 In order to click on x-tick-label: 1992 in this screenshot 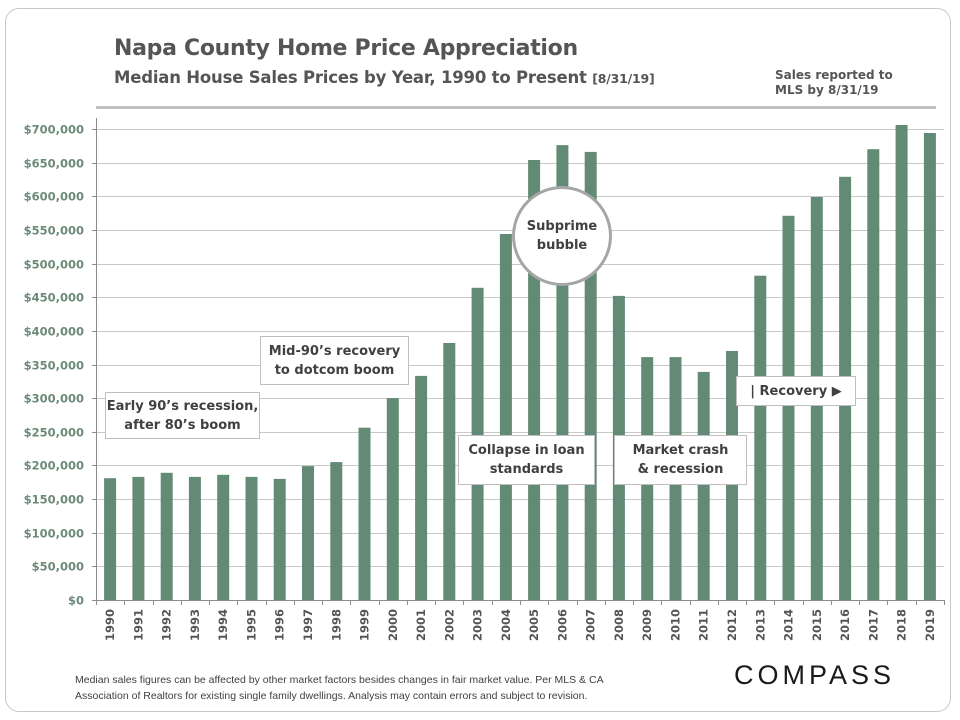, I will do `click(167, 625)`.